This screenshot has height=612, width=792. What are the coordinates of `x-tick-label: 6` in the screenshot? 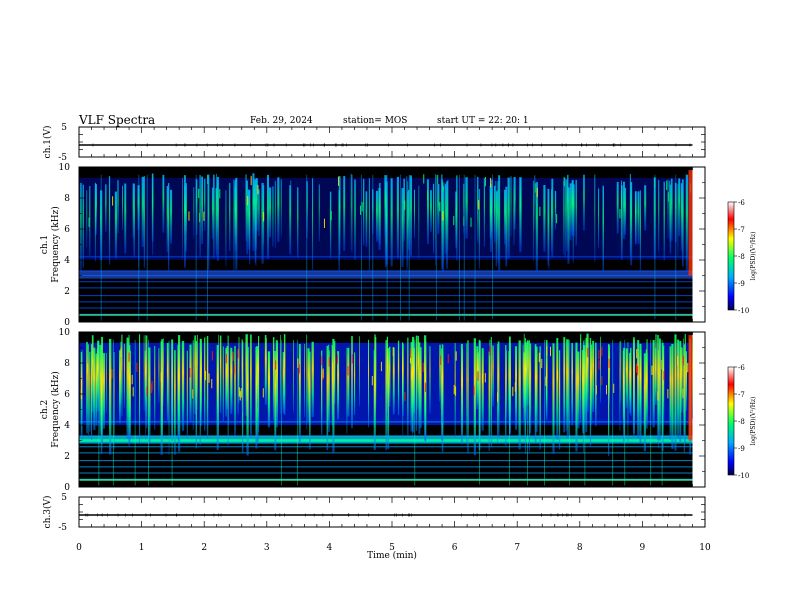 It's located at (455, 548).